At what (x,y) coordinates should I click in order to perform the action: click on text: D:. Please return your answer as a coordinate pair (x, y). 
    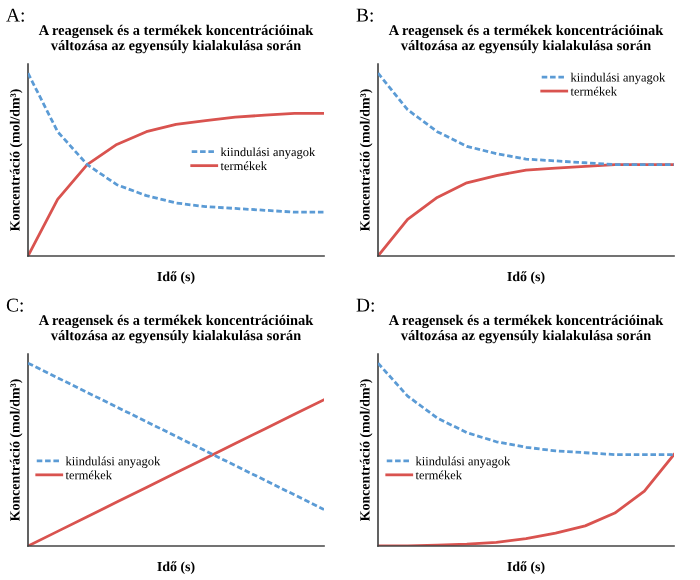
    Looking at the image, I should click on (365, 305).